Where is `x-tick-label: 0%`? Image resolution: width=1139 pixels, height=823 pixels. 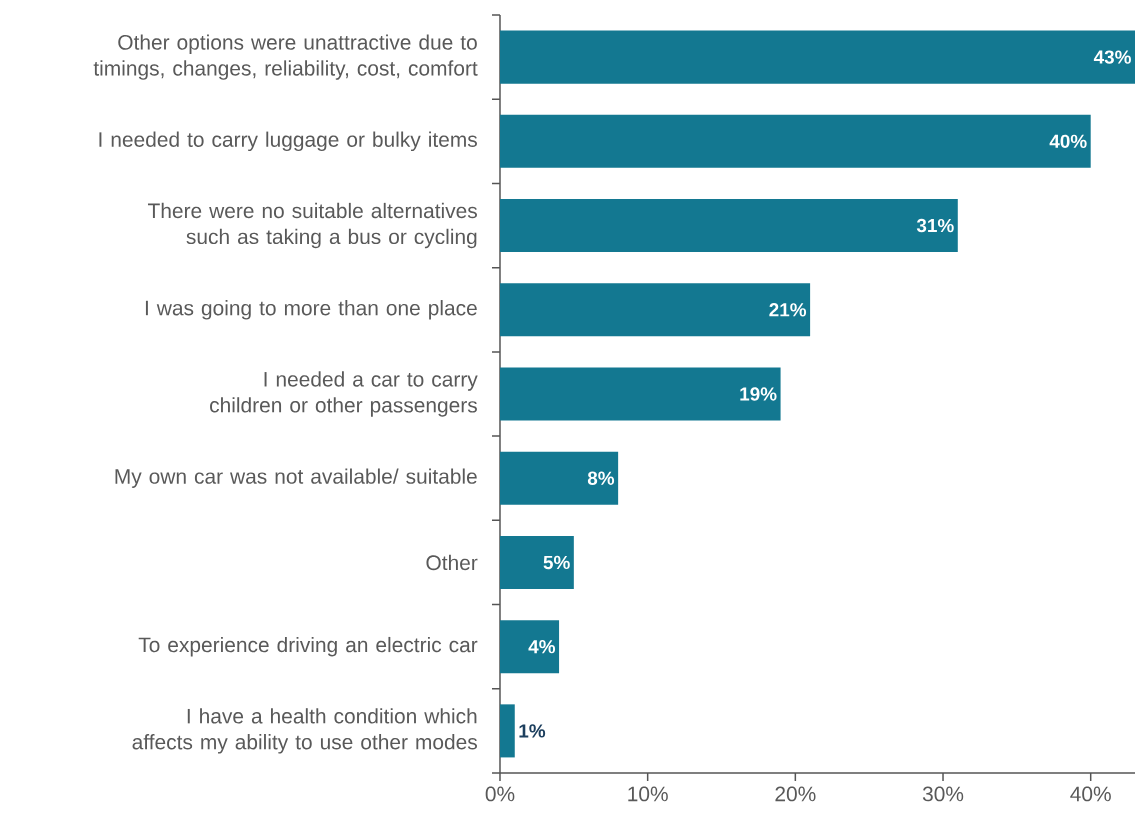
x-tick-label: 0% is located at coordinates (500, 794).